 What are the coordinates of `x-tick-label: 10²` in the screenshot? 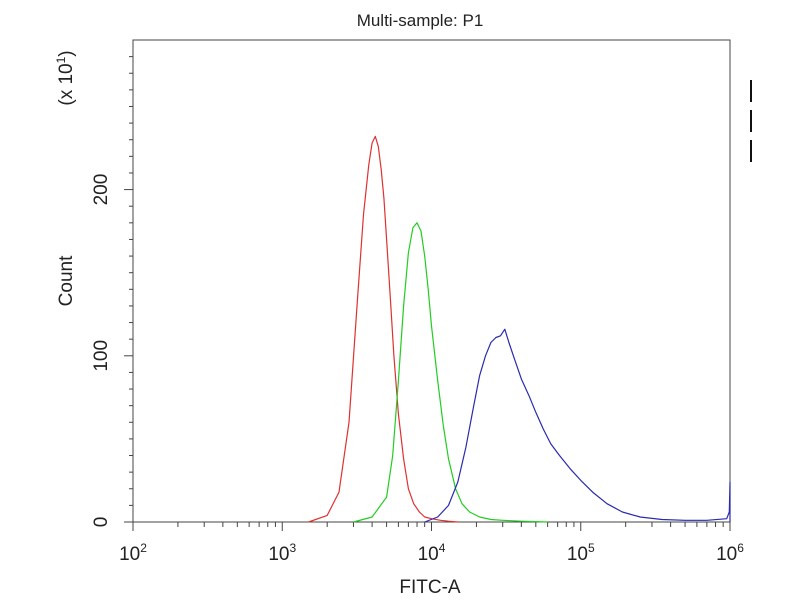 It's located at (133, 553).